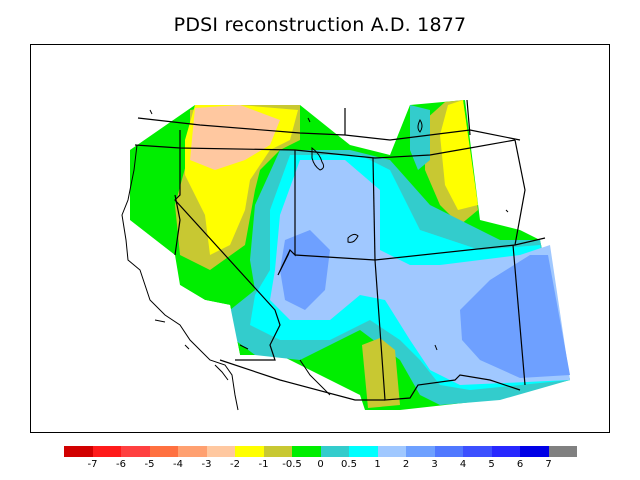 This screenshot has width=640, height=480. I want to click on legend-label: 2, so click(406, 464).